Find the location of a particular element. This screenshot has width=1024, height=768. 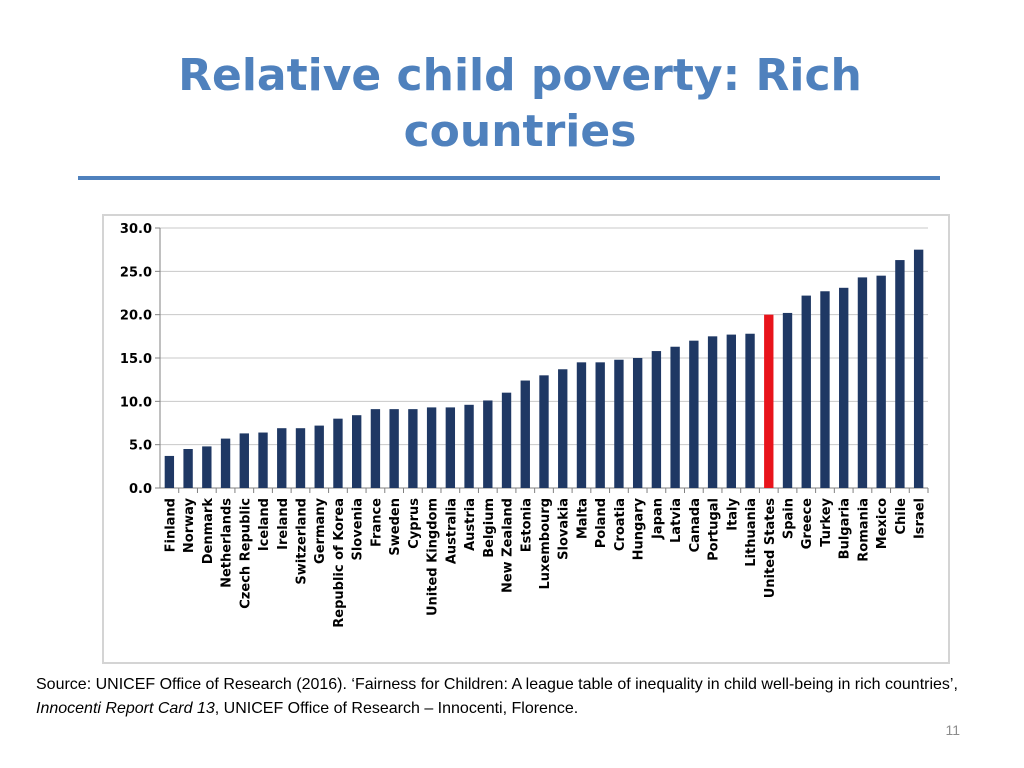

x-tick-label: Luxembourg is located at coordinates (545, 544).